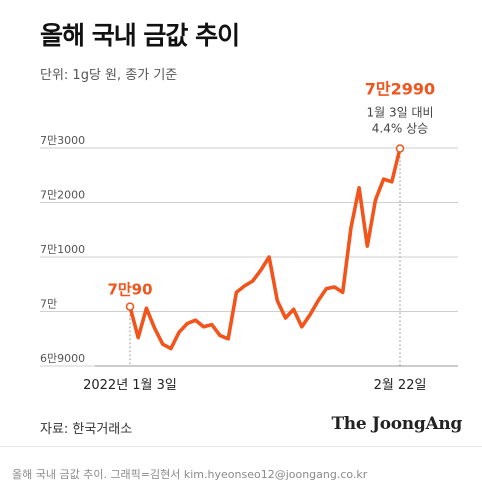 This screenshot has width=482, height=488. What do you see at coordinates (140, 35) in the screenshot?
I see `page-title: 올해 국내 금값 추이` at bounding box center [140, 35].